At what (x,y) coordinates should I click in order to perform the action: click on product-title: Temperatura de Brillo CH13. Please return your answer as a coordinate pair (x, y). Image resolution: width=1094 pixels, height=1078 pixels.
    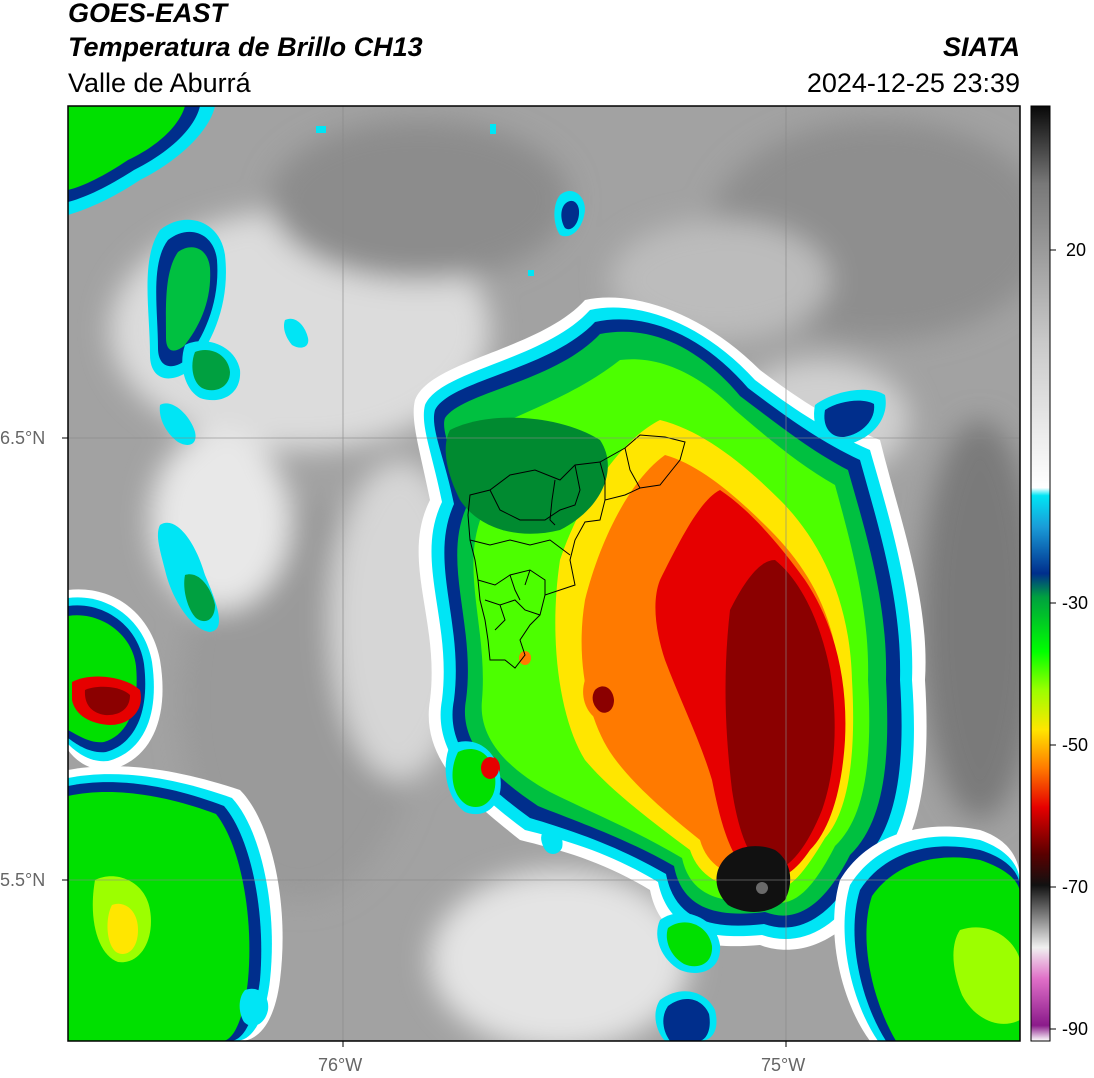
    Looking at the image, I should click on (245, 47).